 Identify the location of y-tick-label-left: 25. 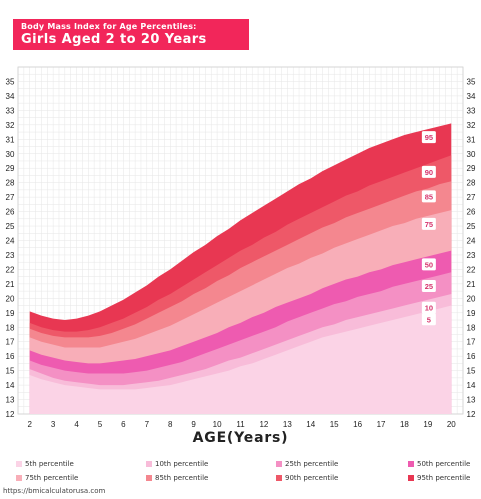
(10, 226).